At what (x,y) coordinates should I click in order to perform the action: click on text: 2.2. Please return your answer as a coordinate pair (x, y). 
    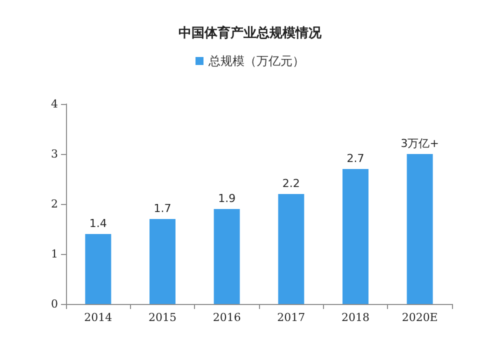
    Looking at the image, I should click on (291, 183).